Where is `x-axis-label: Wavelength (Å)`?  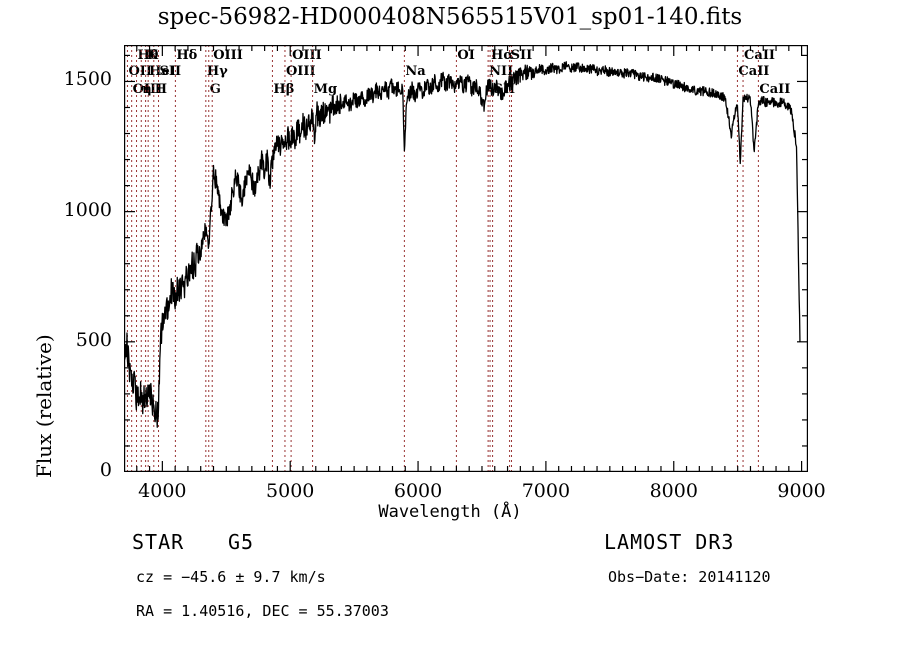 x-axis-label: Wavelength (Å) is located at coordinates (450, 512).